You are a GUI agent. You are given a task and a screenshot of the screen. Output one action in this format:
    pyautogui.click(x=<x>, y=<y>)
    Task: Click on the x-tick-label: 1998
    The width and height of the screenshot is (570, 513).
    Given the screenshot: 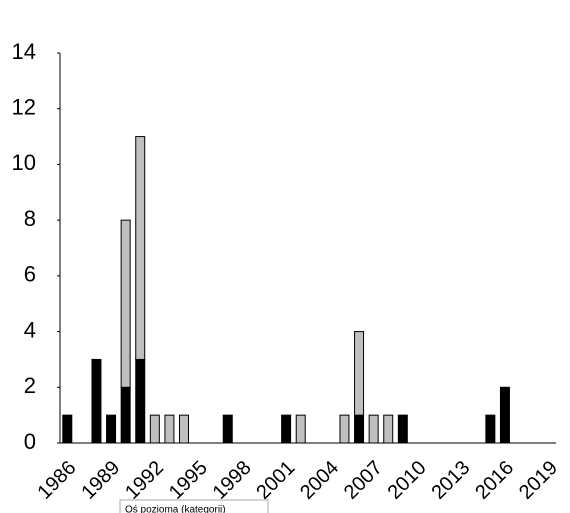 What is the action you would take?
    pyautogui.click(x=232, y=480)
    